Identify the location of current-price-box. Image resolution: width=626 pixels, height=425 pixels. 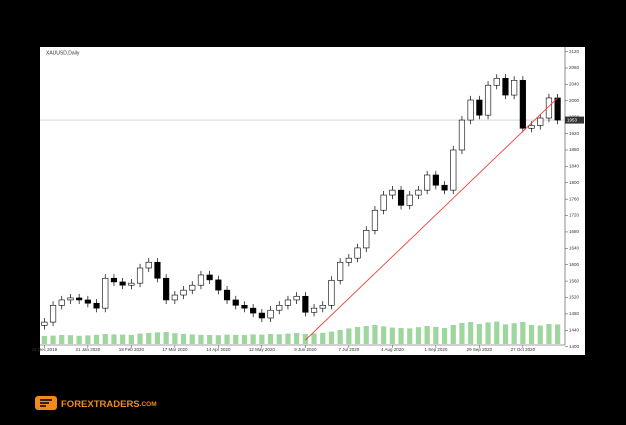
(574, 120).